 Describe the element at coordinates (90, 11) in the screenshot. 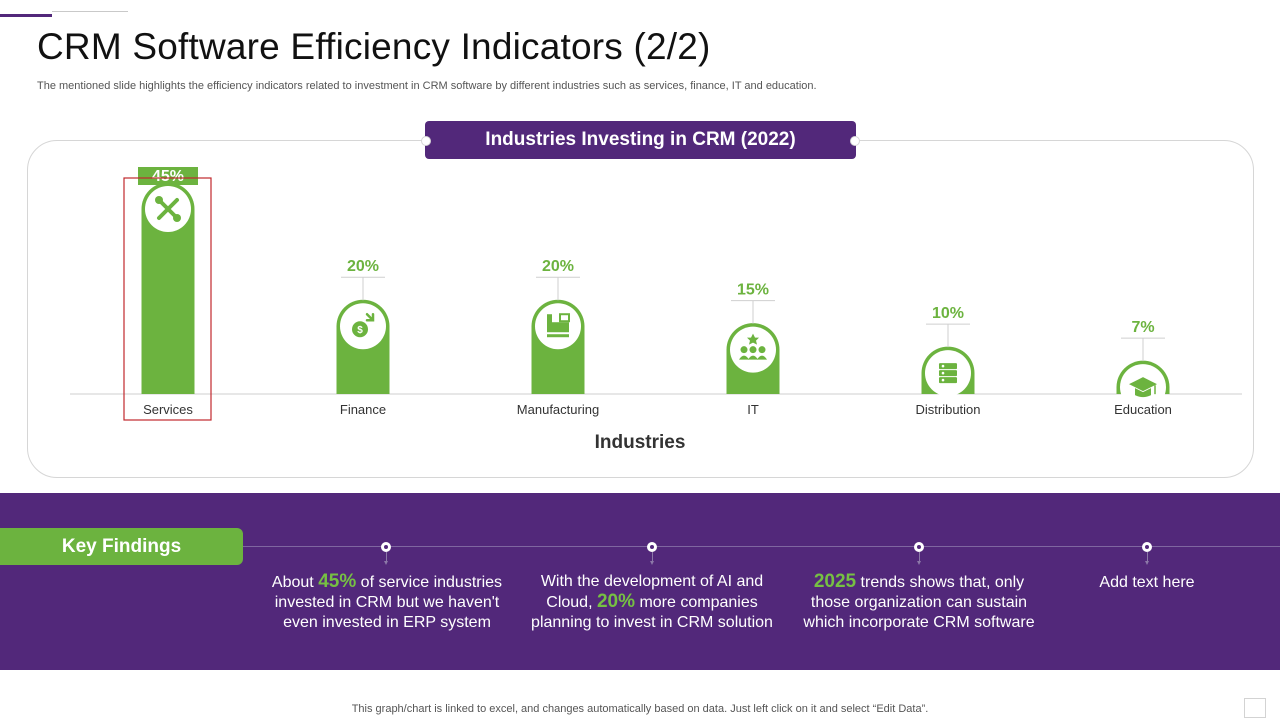

I see `title-accent-rule` at that location.